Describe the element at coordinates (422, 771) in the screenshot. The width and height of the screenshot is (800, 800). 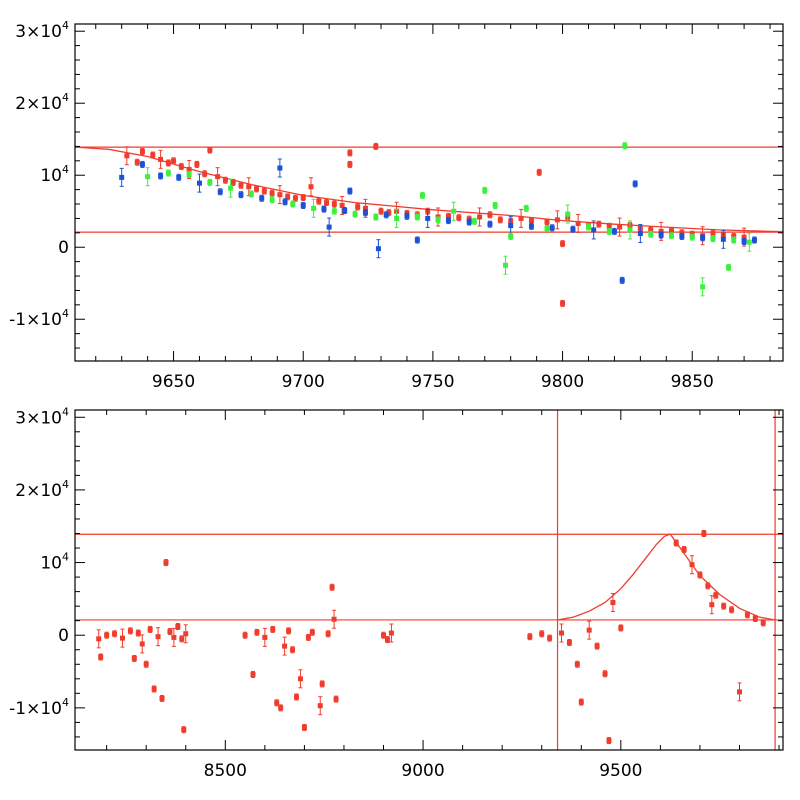
I see `x-tick-label: 9000` at that location.